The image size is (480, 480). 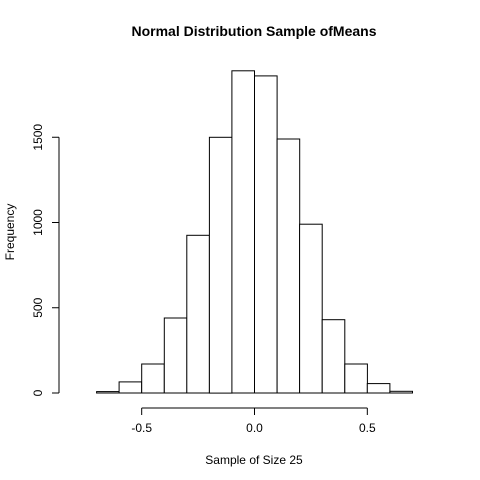 What do you see at coordinates (38, 137) in the screenshot?
I see `y-tick-label: 1500` at bounding box center [38, 137].